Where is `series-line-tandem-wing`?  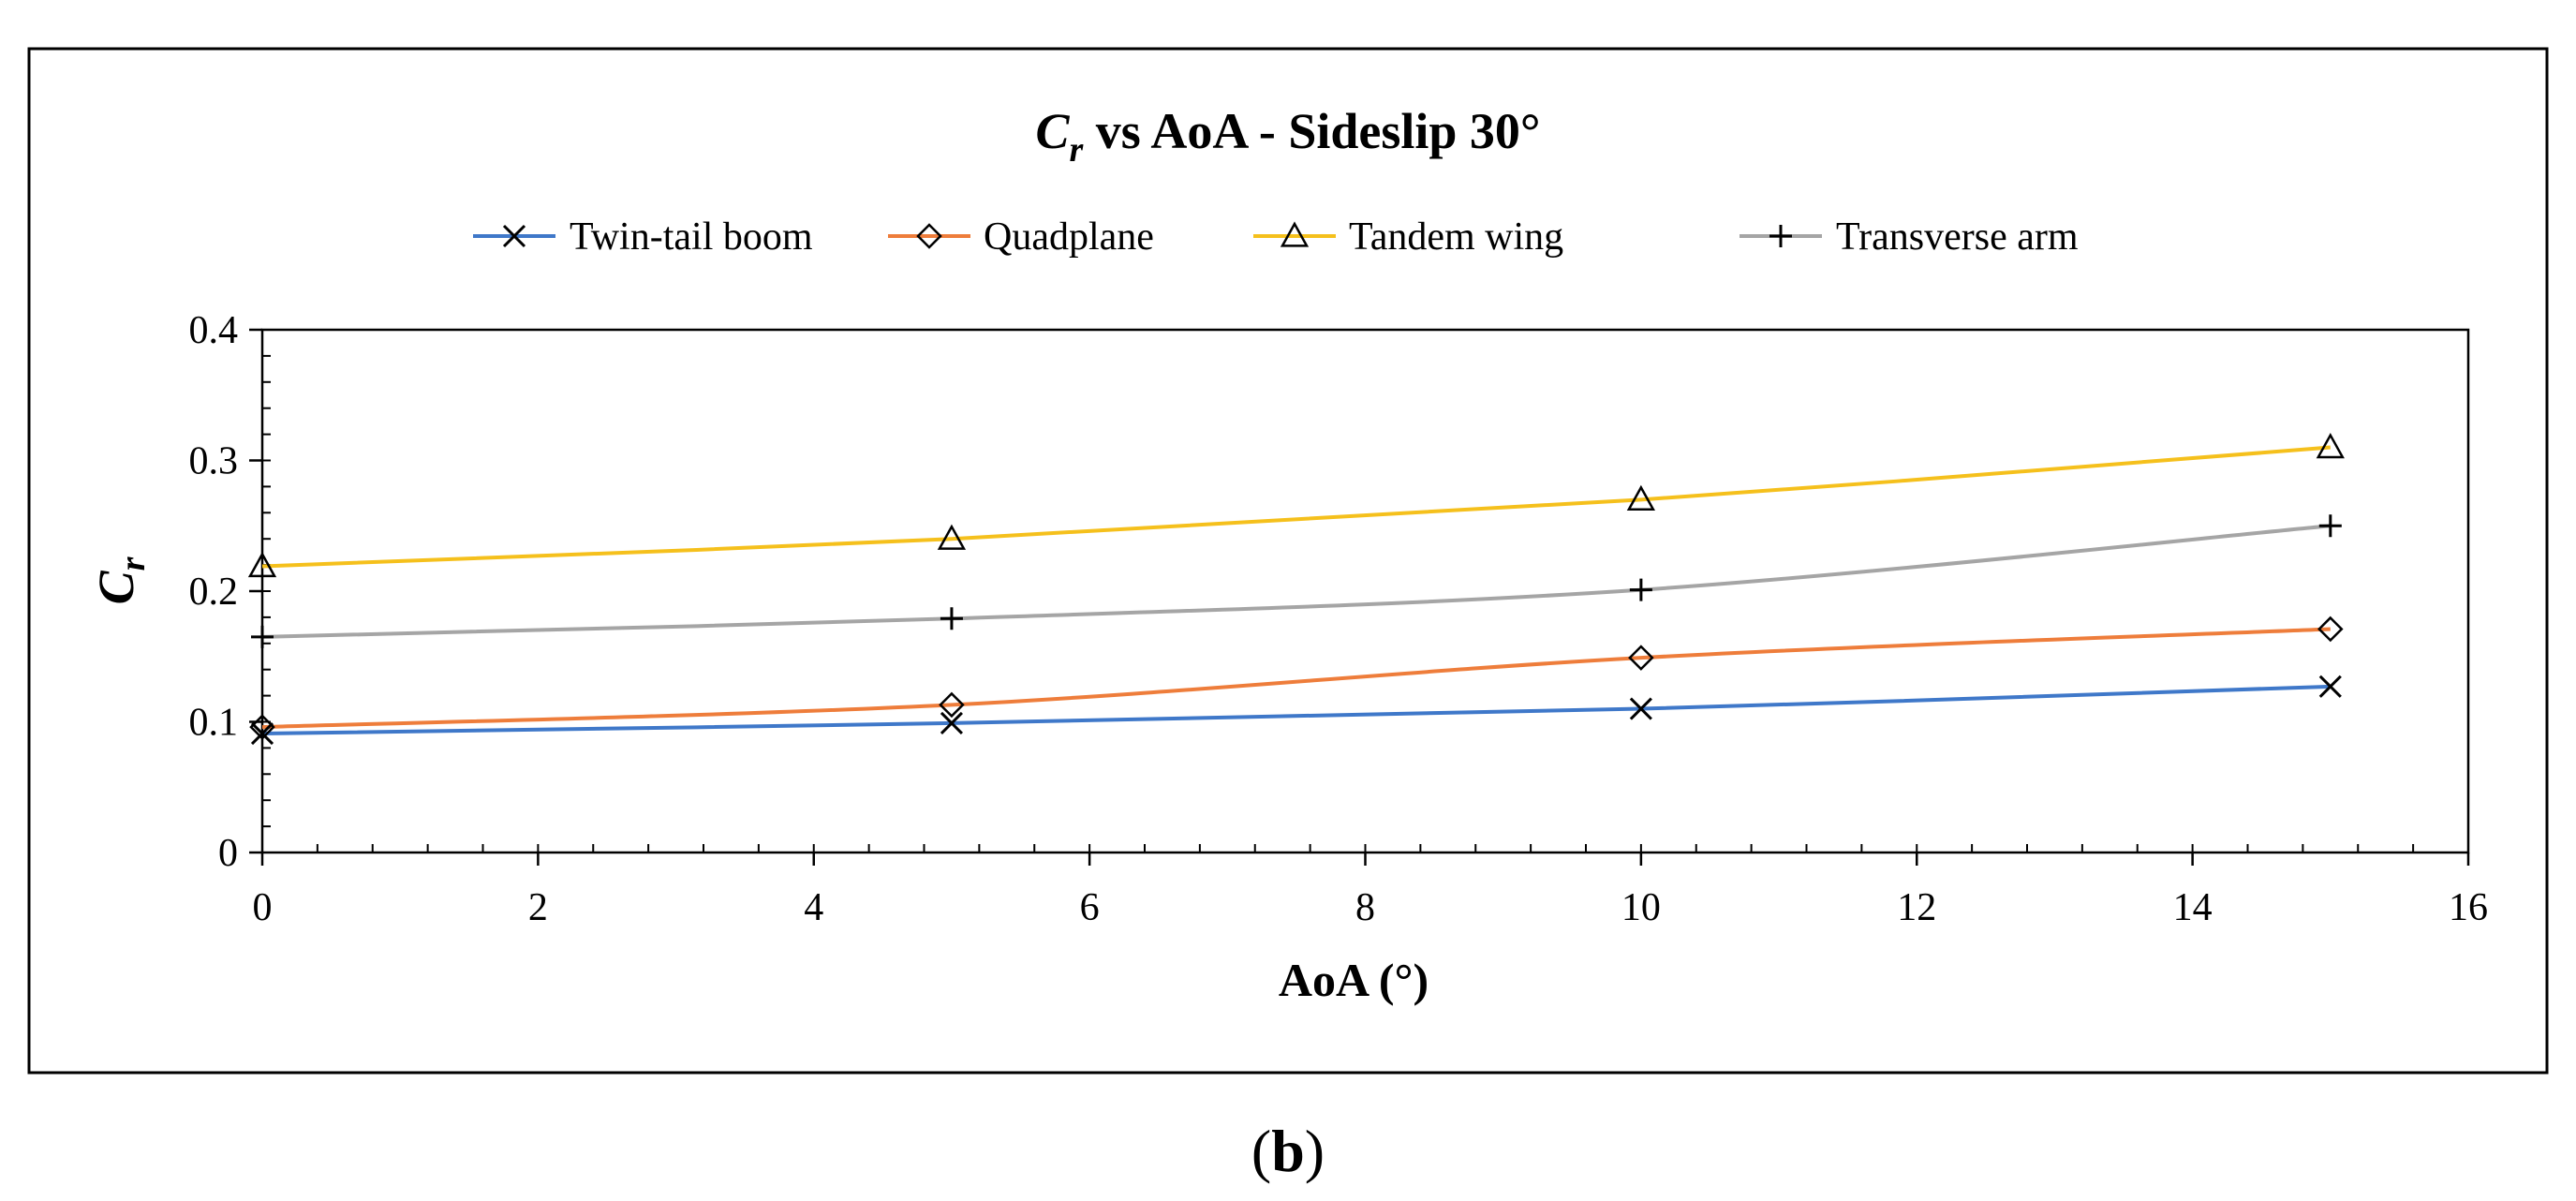 series-line-tandem-wing is located at coordinates (1296, 507).